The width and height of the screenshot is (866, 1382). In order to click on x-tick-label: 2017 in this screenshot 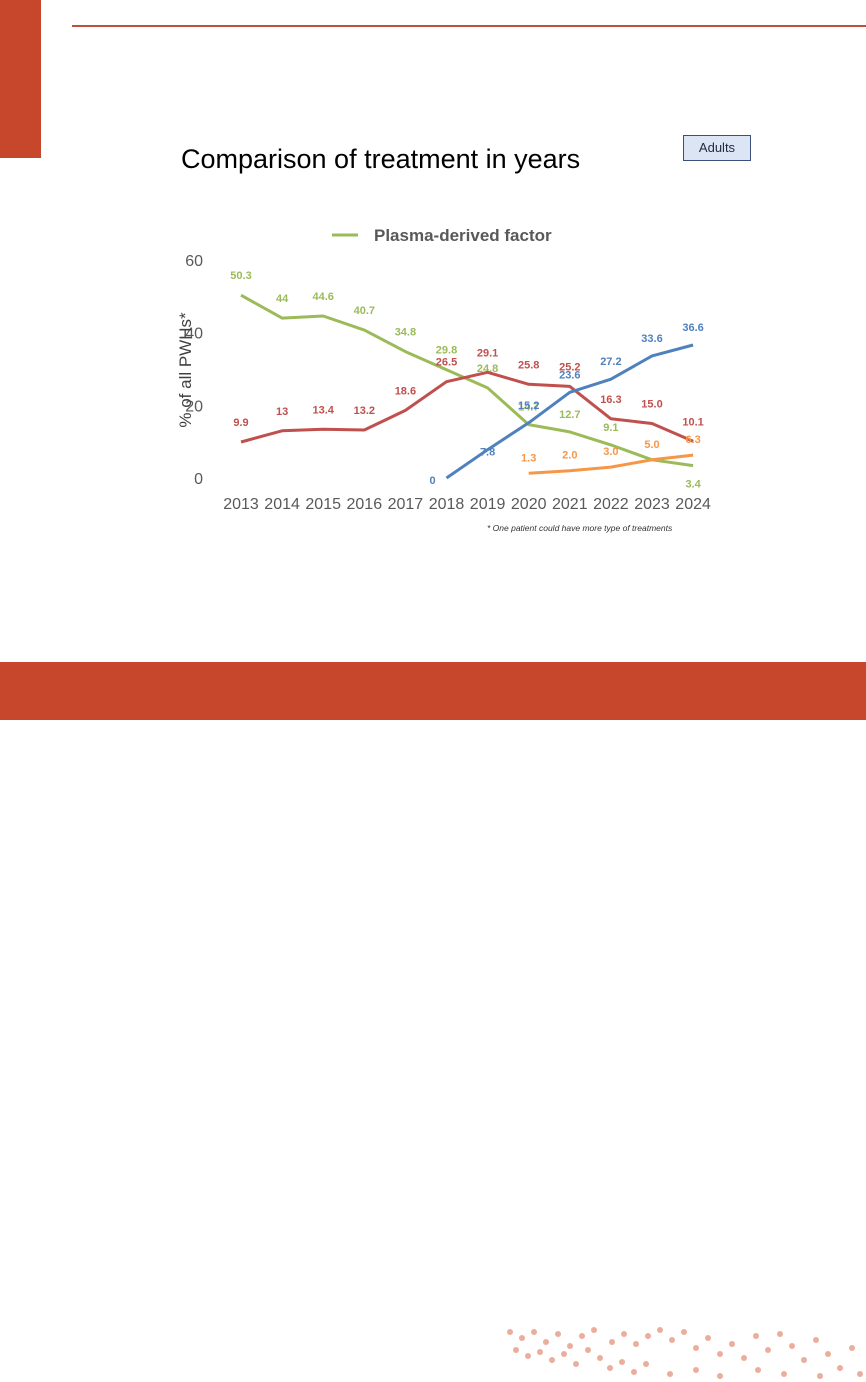, I will do `click(406, 504)`.